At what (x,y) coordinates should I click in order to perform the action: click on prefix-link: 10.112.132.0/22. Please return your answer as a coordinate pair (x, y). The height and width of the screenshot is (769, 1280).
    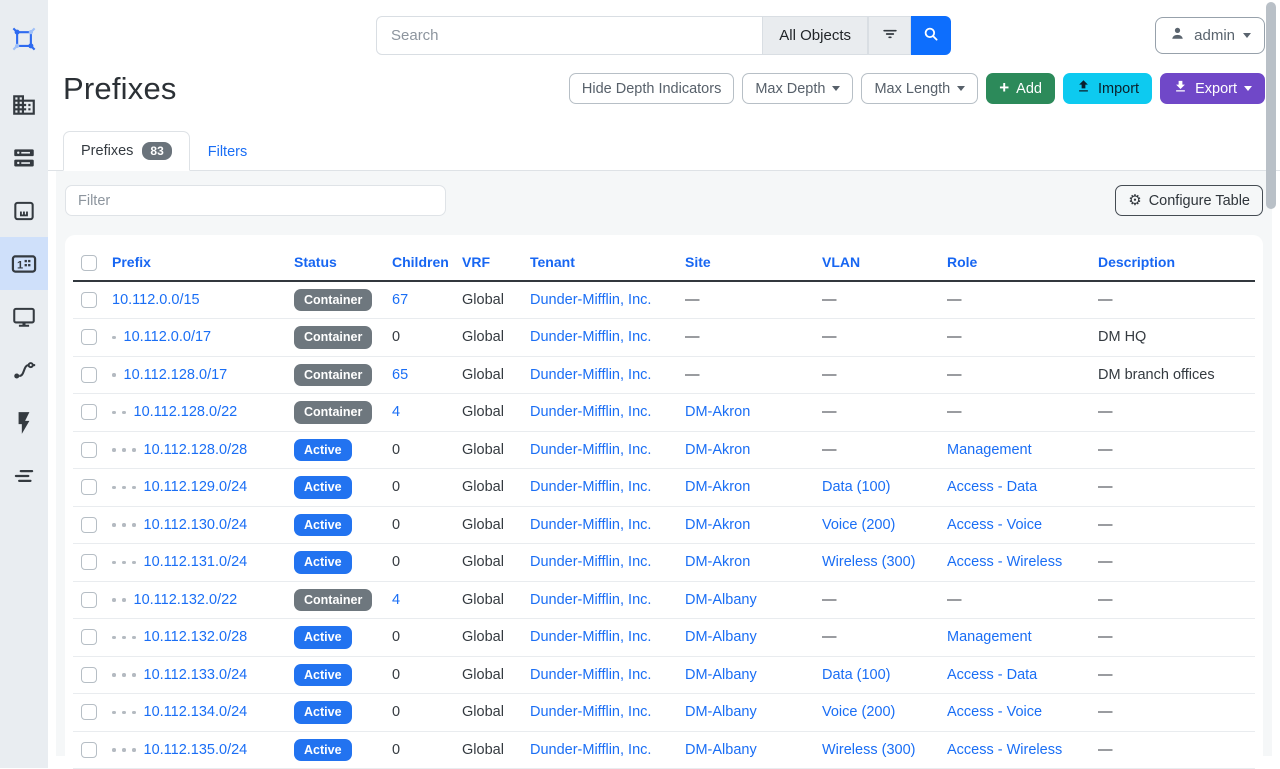
    Looking at the image, I should click on (185, 599).